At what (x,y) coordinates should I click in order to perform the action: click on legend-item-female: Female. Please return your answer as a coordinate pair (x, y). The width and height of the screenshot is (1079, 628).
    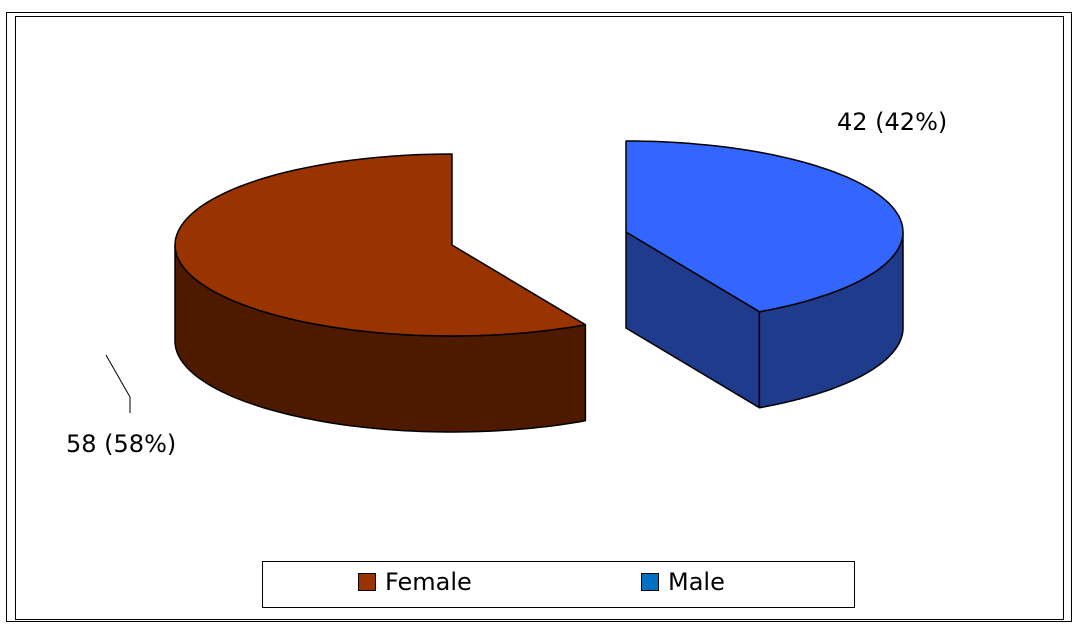
    Looking at the image, I should click on (415, 582).